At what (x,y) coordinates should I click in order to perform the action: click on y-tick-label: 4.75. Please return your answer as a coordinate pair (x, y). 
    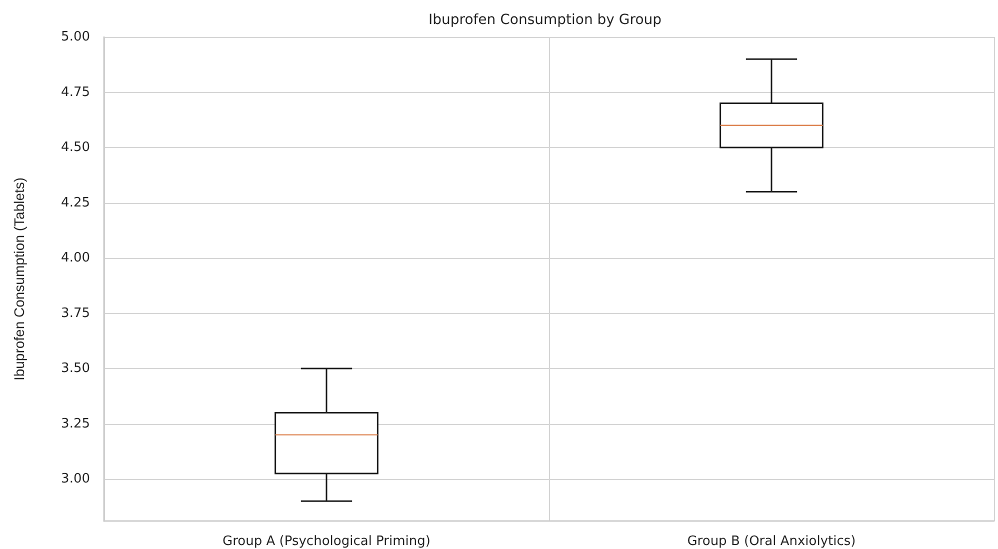
    Looking at the image, I should click on (75, 92).